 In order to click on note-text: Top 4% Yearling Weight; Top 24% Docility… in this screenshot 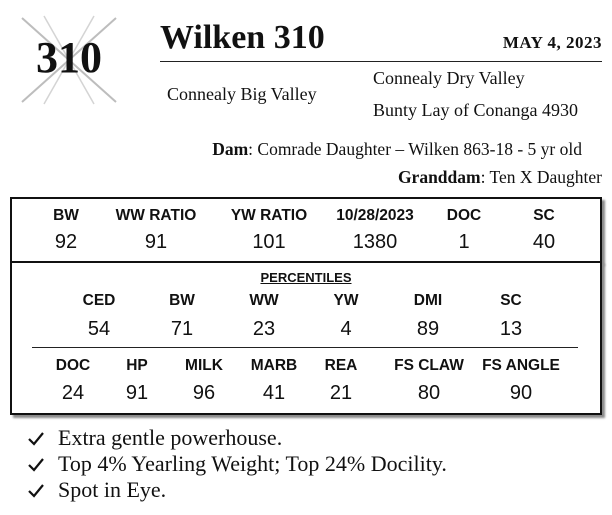, I will do `click(252, 463)`.